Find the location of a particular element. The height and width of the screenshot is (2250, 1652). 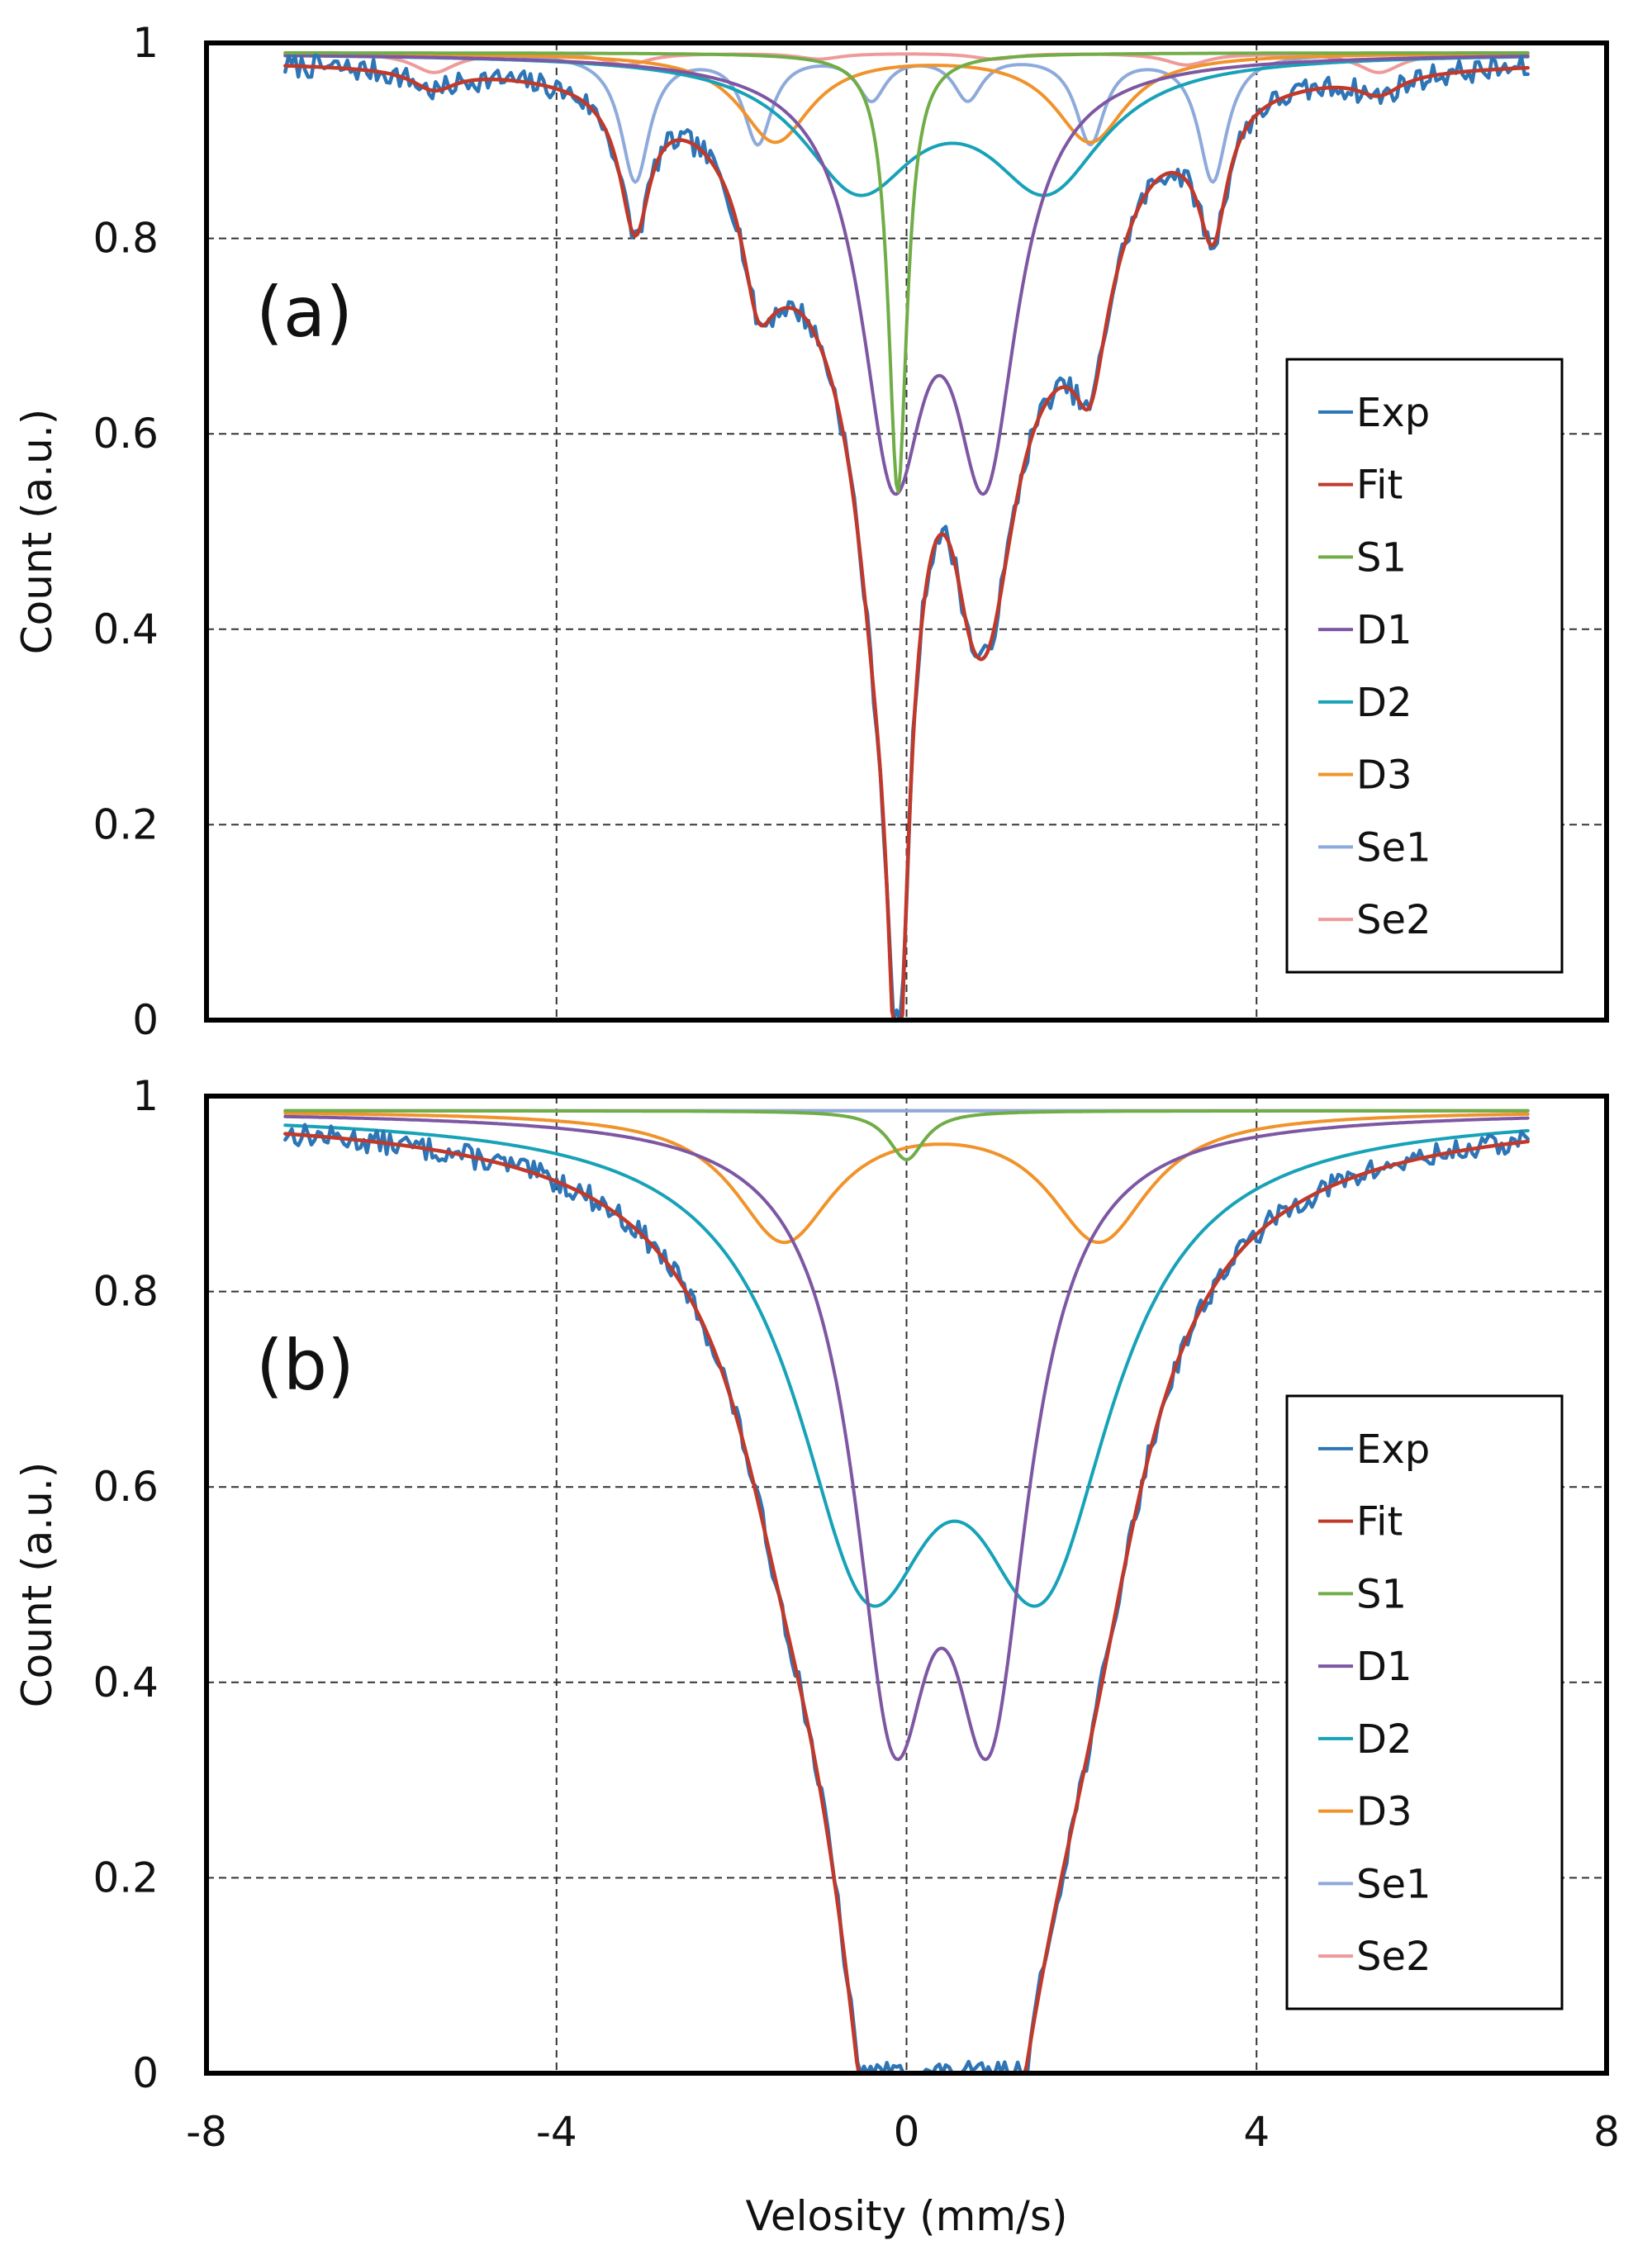

series-d2 is located at coordinates (906, 125).